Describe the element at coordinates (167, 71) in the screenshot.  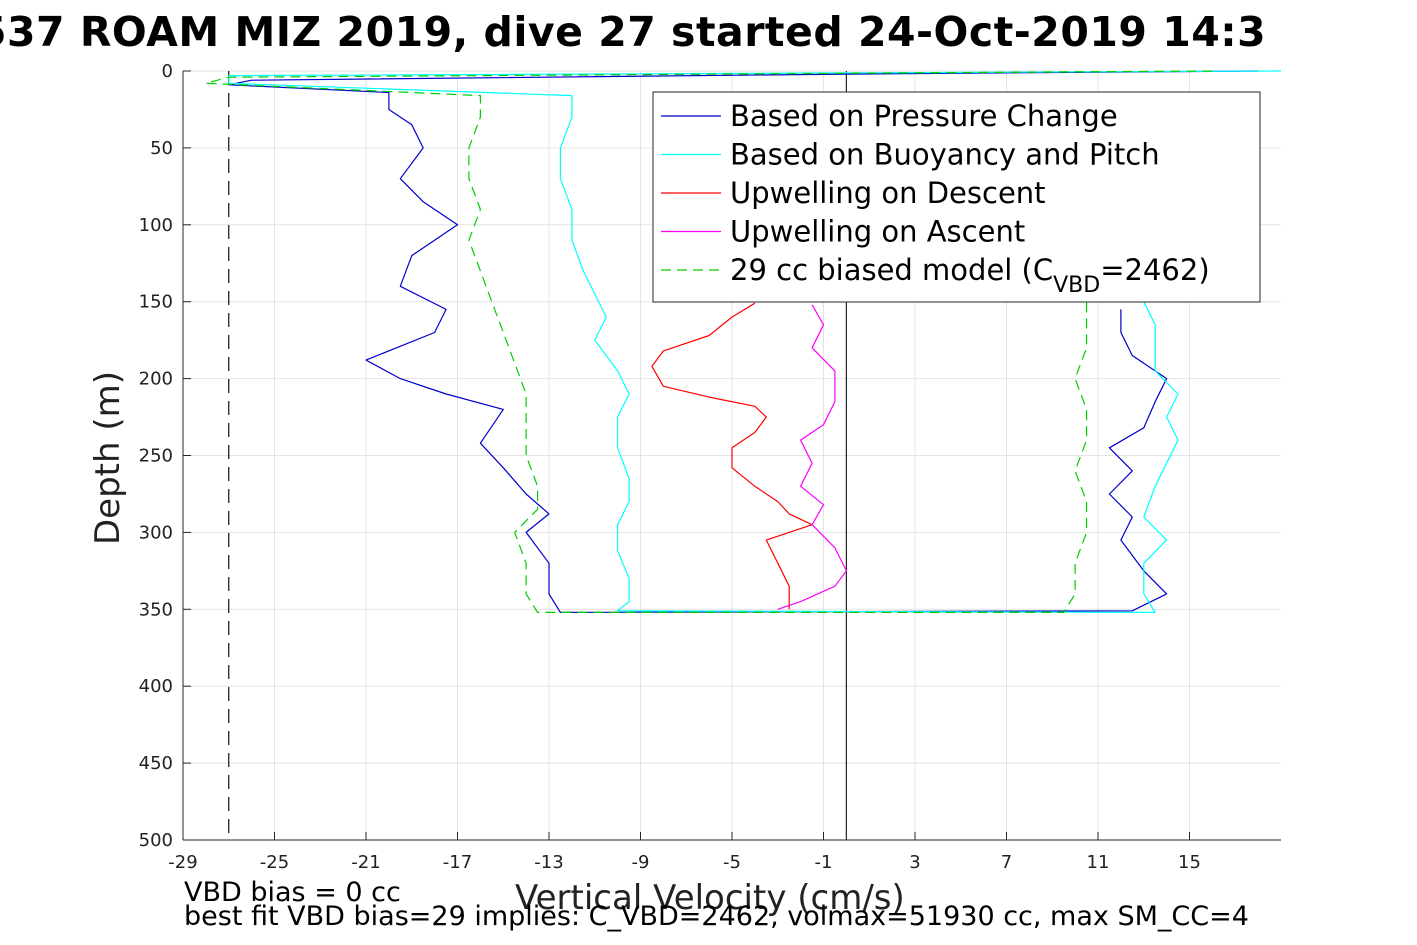
I see `y-tick-label: 0` at that location.